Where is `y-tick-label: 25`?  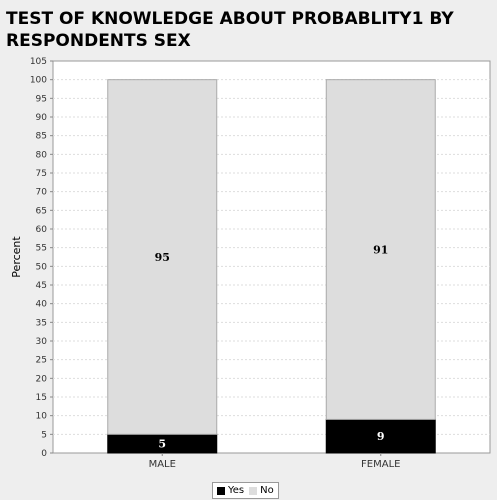 y-tick-label: 25 is located at coordinates (41, 361).